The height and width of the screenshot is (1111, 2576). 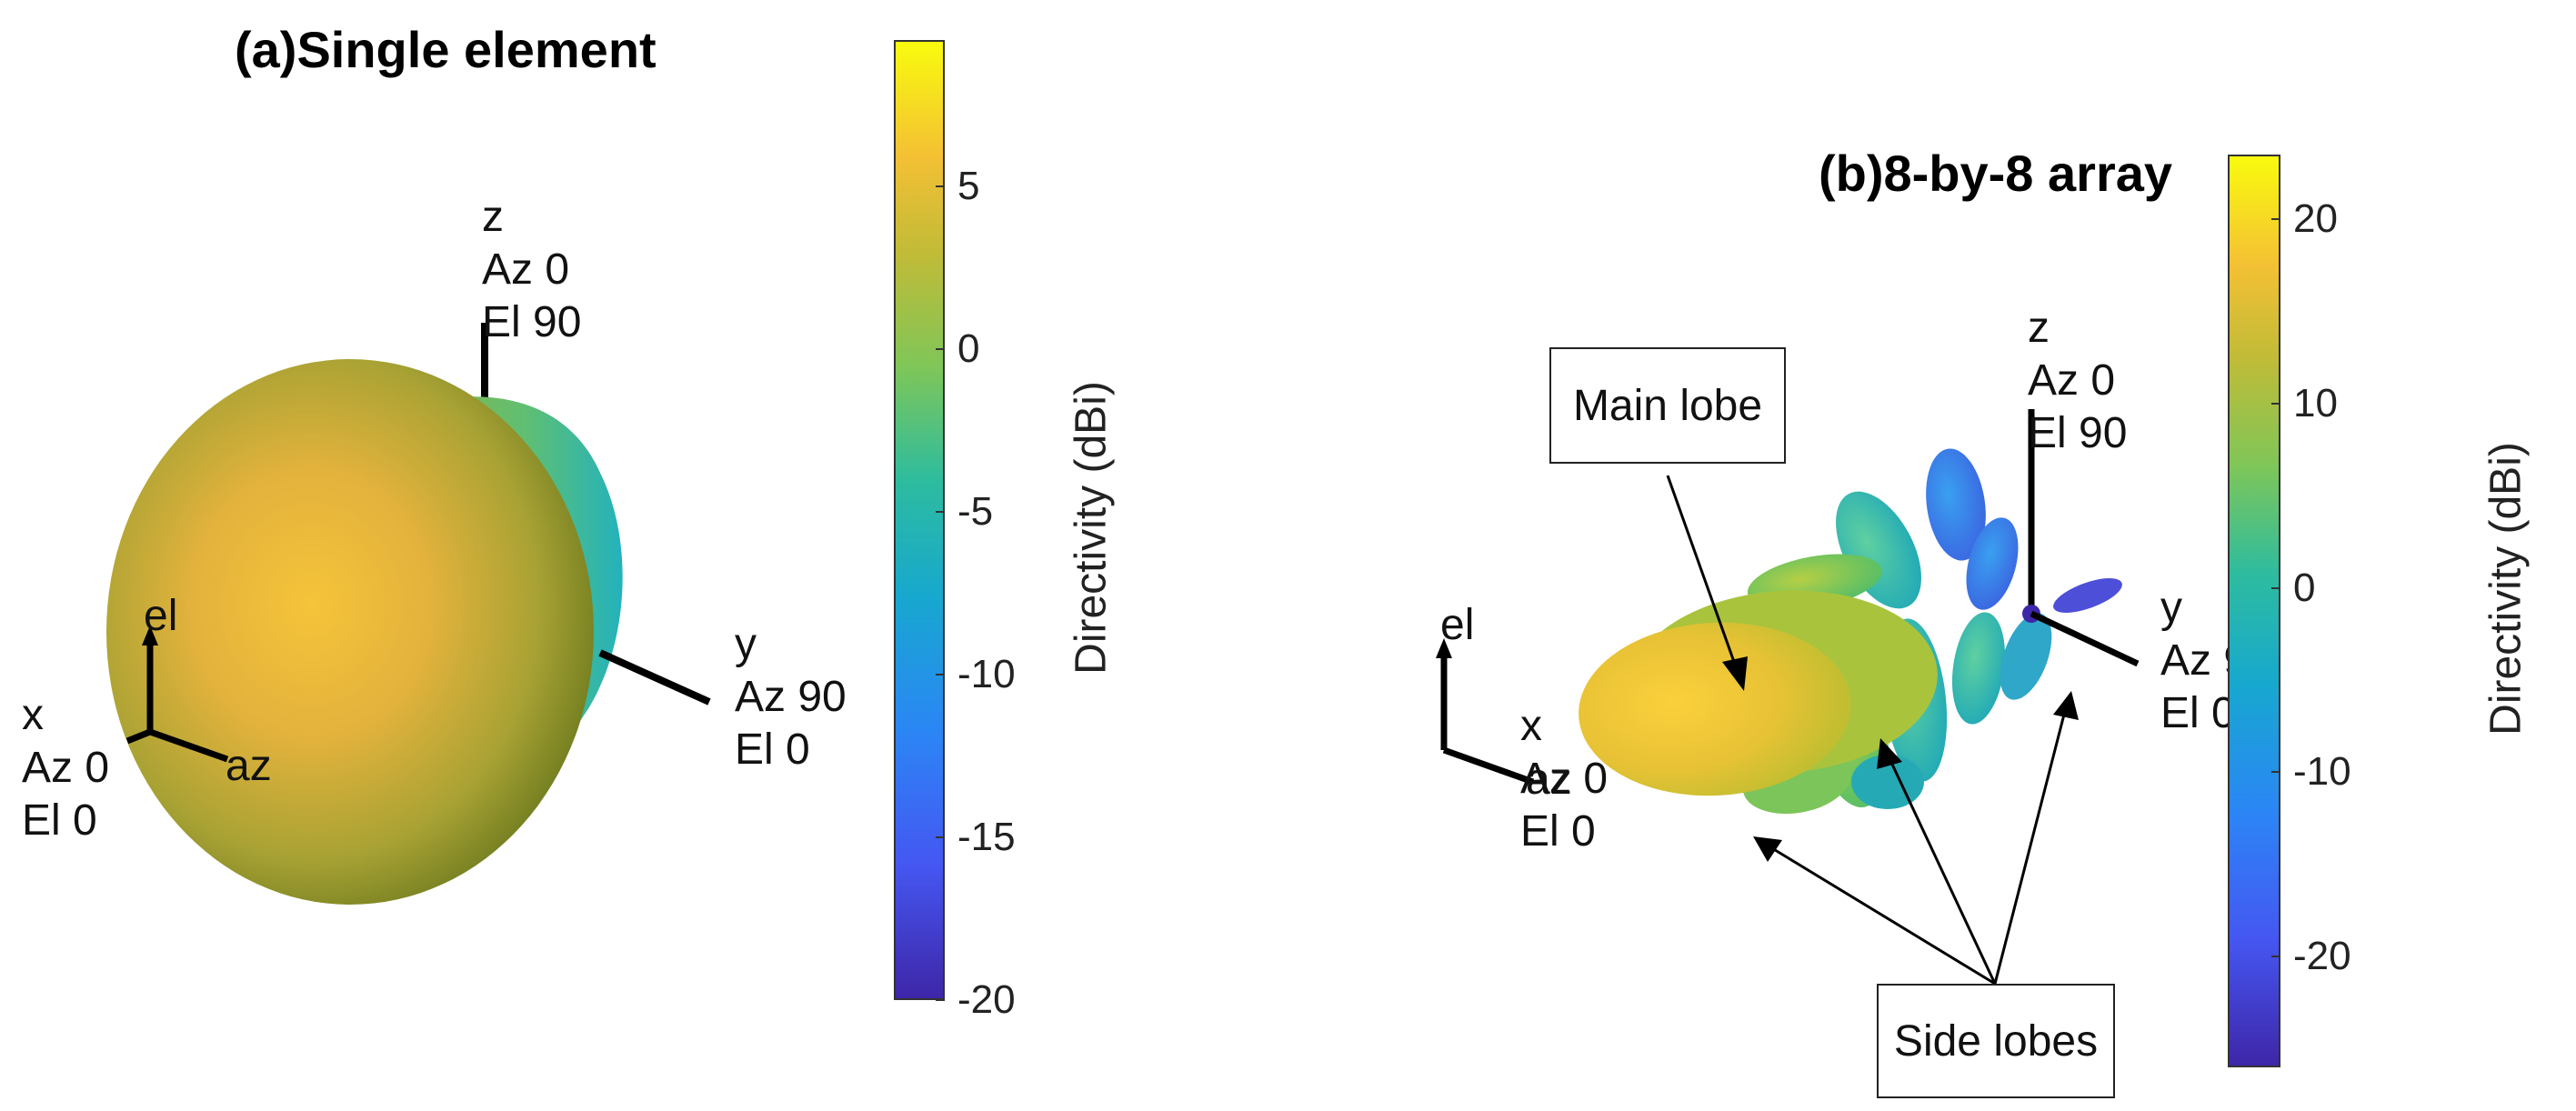 I want to click on x-axis-stub, so click(x=138, y=737).